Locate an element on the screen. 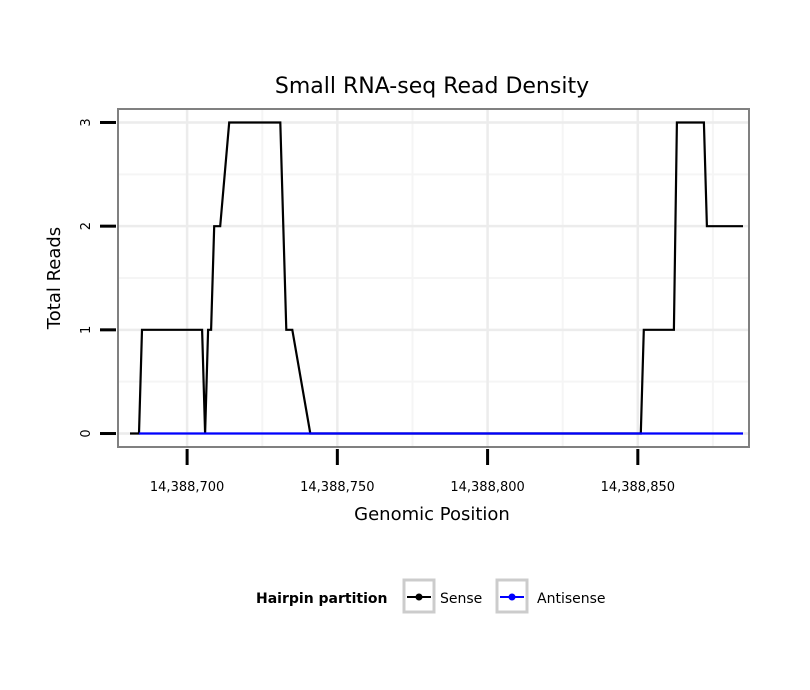 This screenshot has height=690, width=810. y-tick-label: 2 is located at coordinates (86, 226).